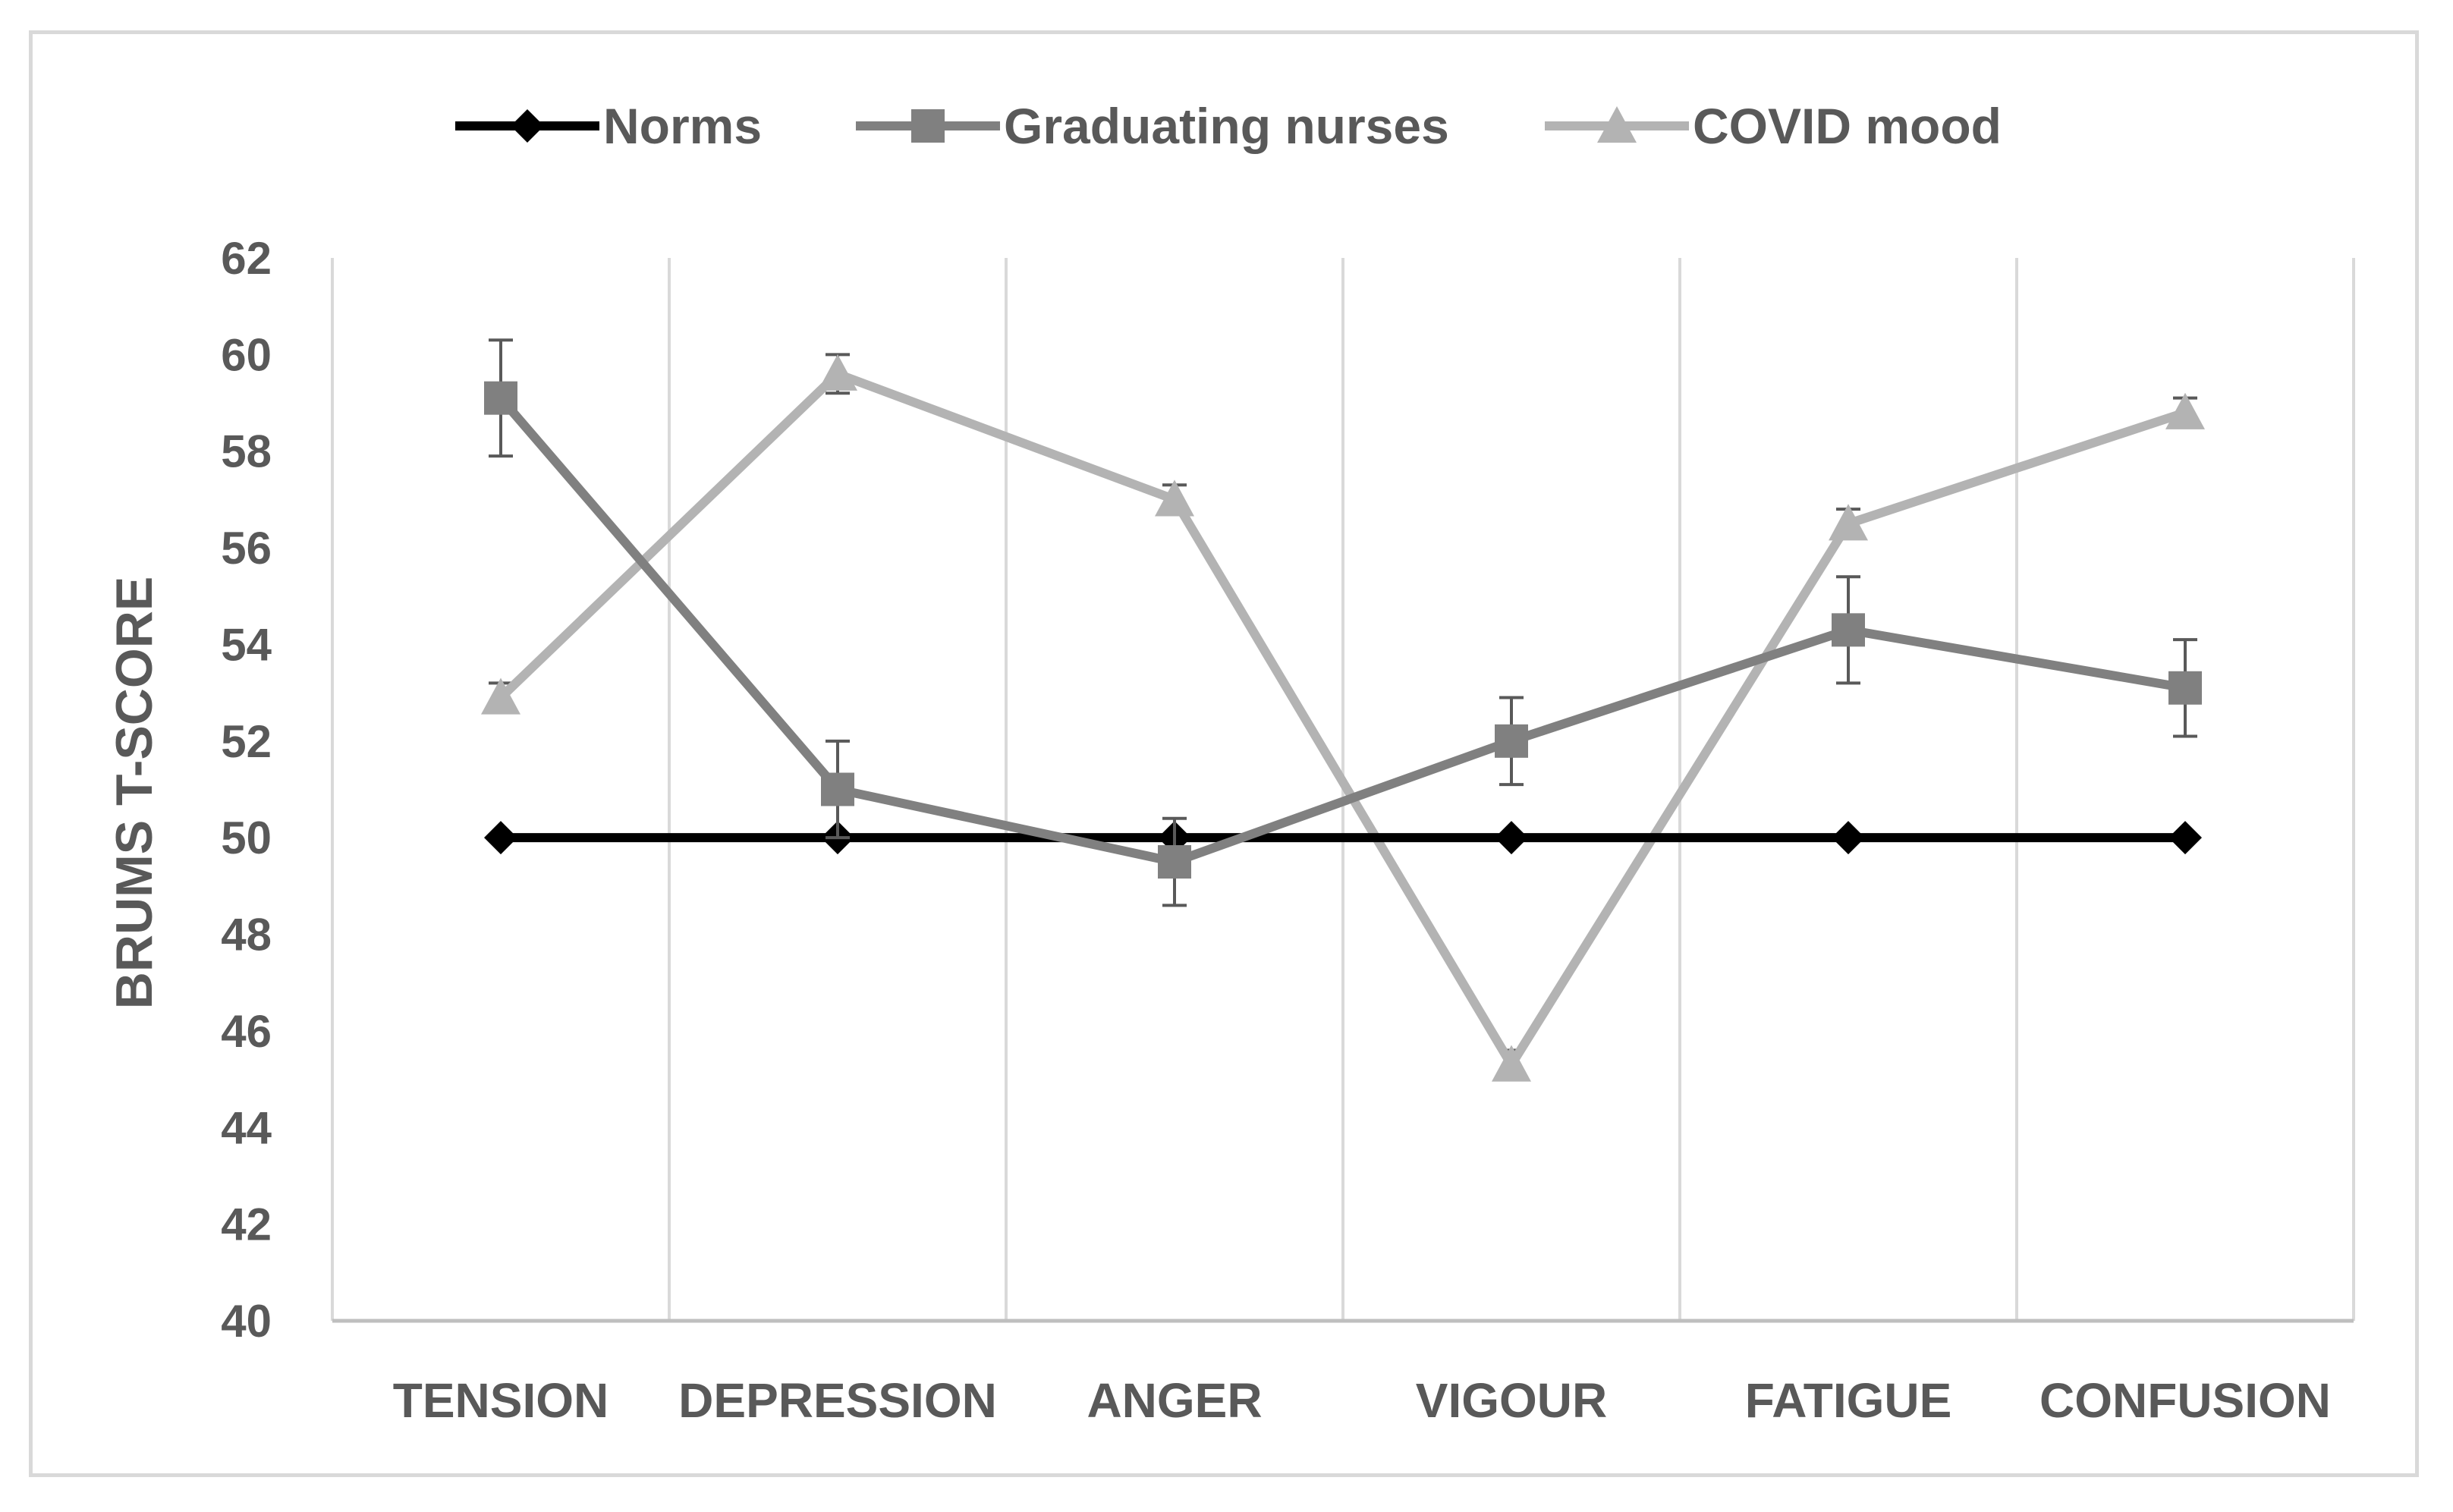 This screenshot has width=2453, height=1512. Describe the element at coordinates (246, 1127) in the screenshot. I see `y-tick-label: 44` at that location.